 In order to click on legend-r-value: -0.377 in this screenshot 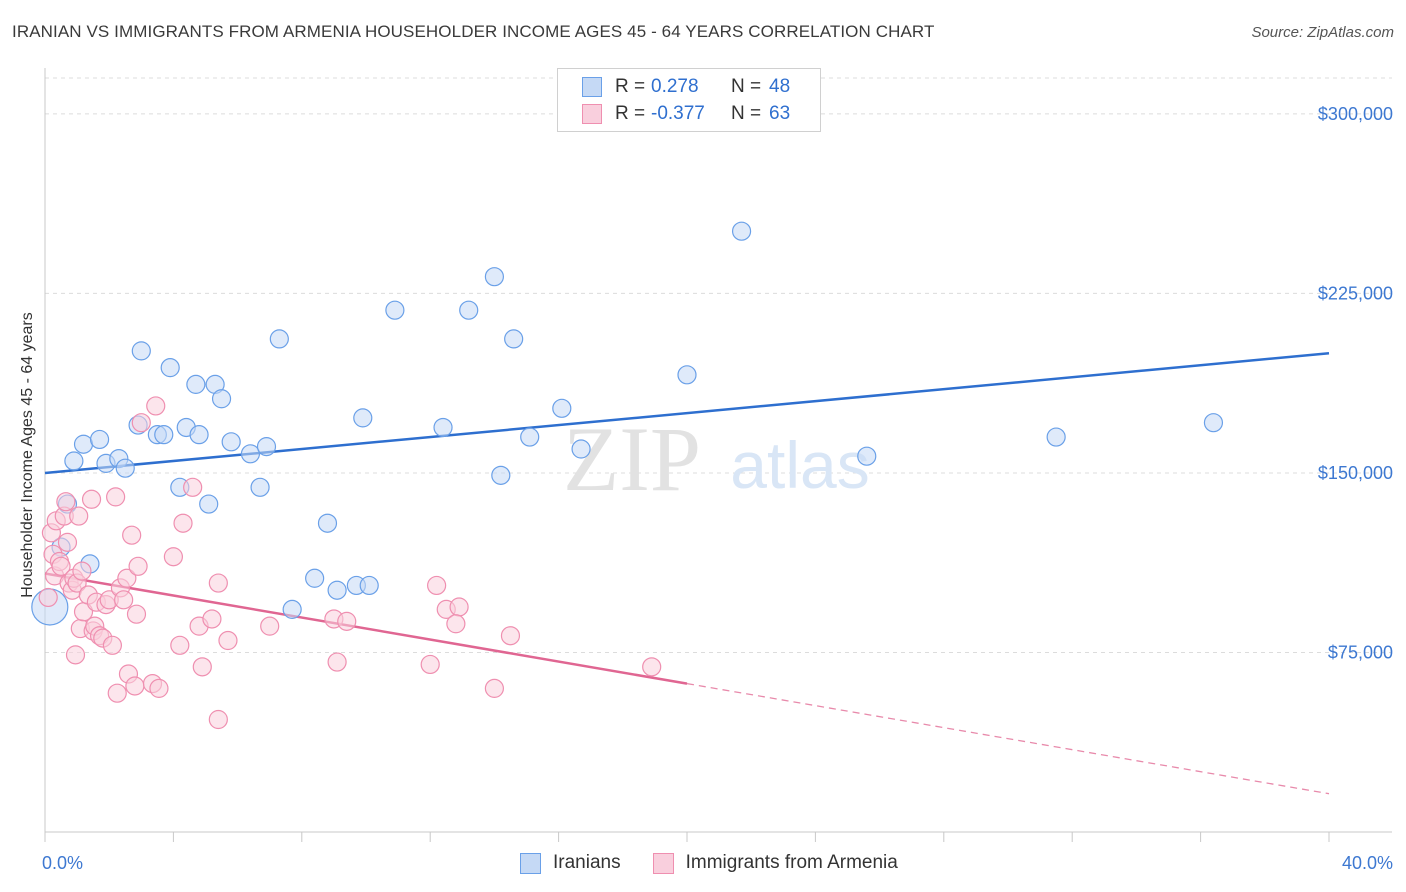, I will do `click(678, 113)`.